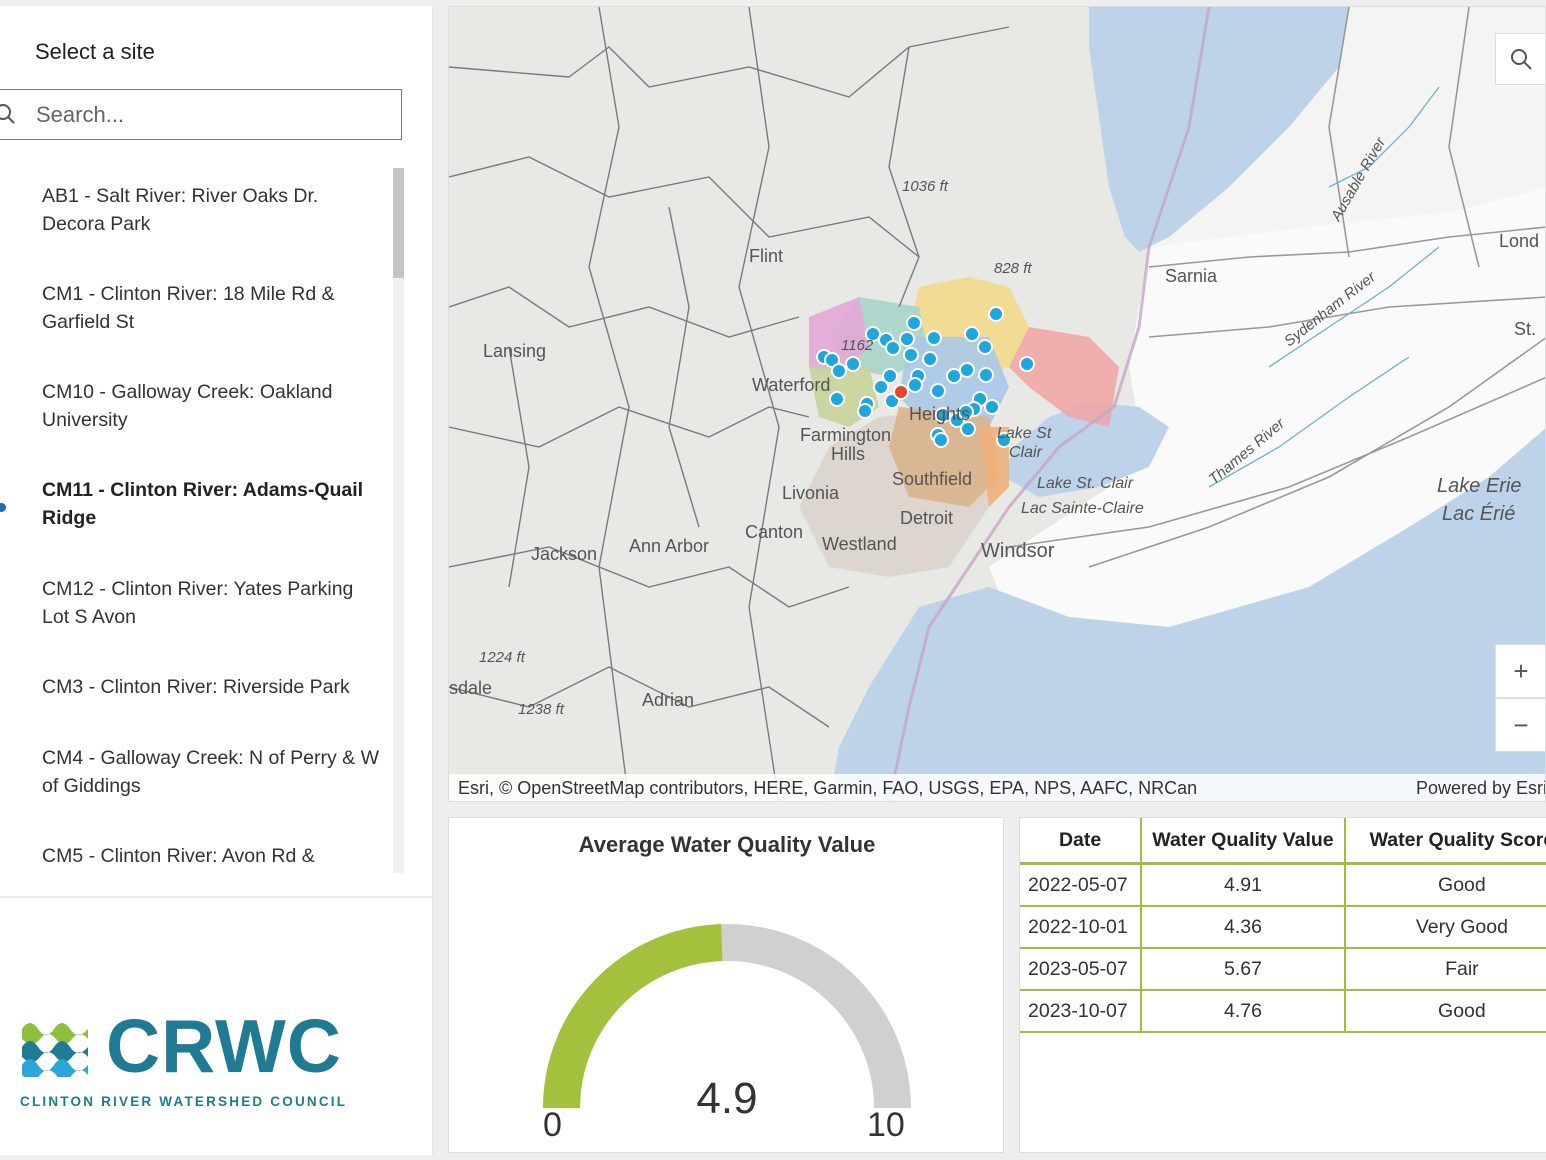  Describe the element at coordinates (398, 223) in the screenshot. I see `scrollbar-thumb` at that location.